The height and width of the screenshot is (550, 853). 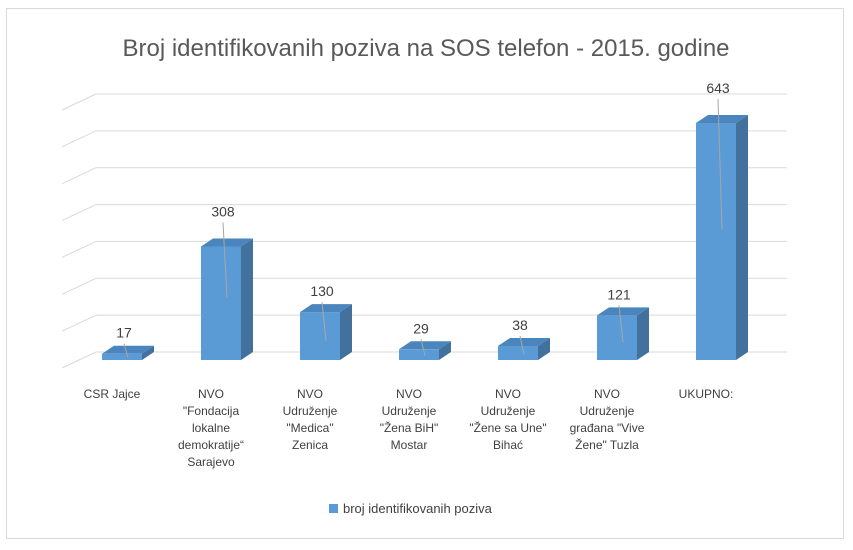 I want to click on data-label: 308, so click(x=223, y=250).